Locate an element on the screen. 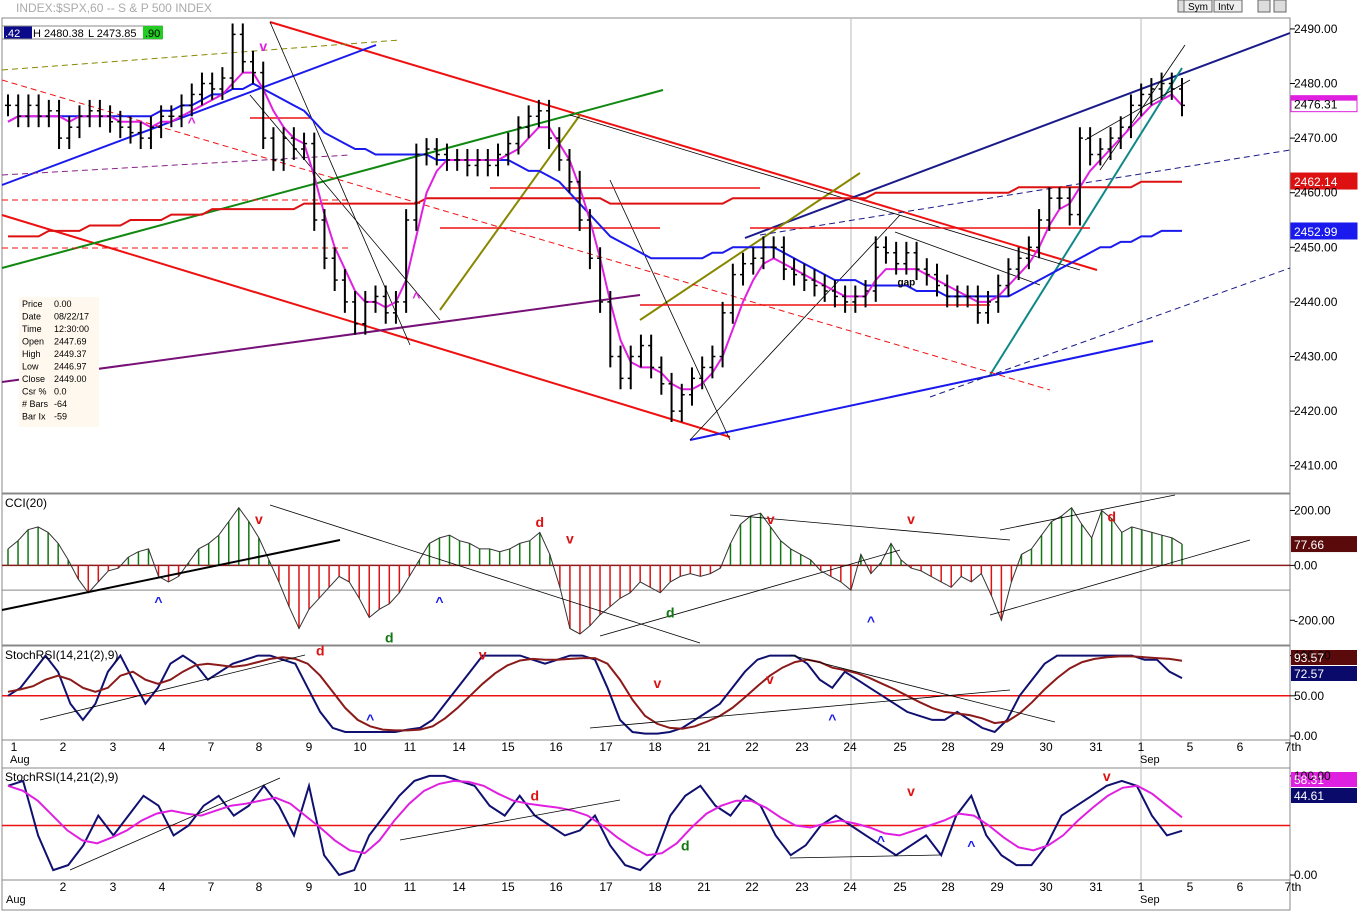 The height and width of the screenshot is (916, 1364). teal-trend-line is located at coordinates (1086, 221).